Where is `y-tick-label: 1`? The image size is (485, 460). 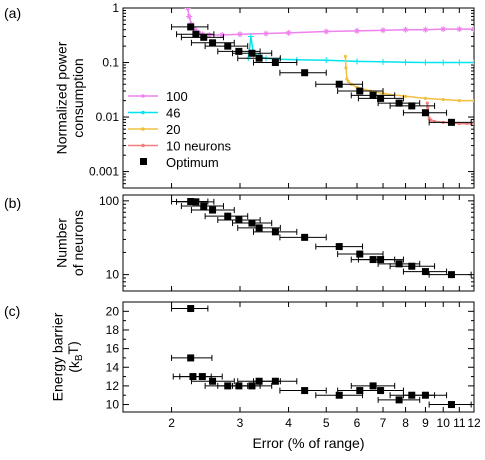 y-tick-label: 1 is located at coordinates (115, 8).